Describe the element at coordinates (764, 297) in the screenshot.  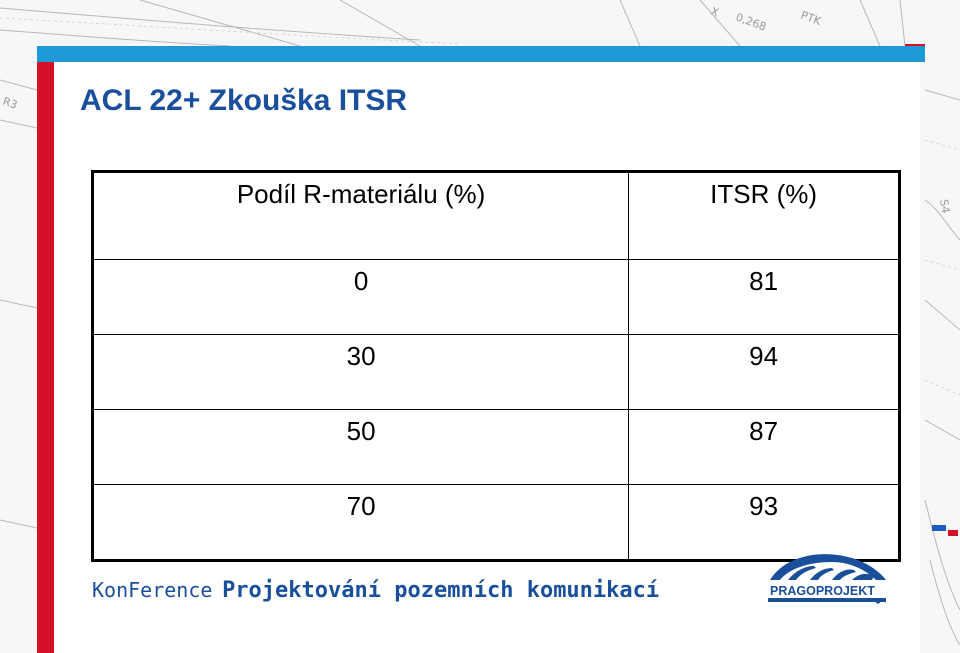
I see `cell-itsr: 81` at that location.